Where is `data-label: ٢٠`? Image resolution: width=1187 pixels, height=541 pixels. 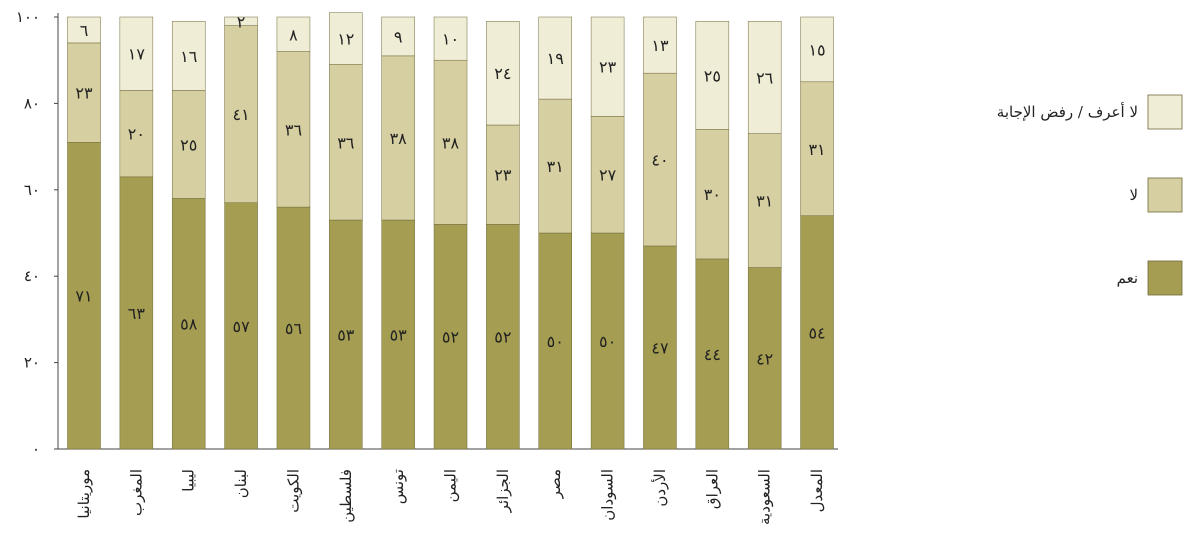 data-label: ٢٠ is located at coordinates (136, 134).